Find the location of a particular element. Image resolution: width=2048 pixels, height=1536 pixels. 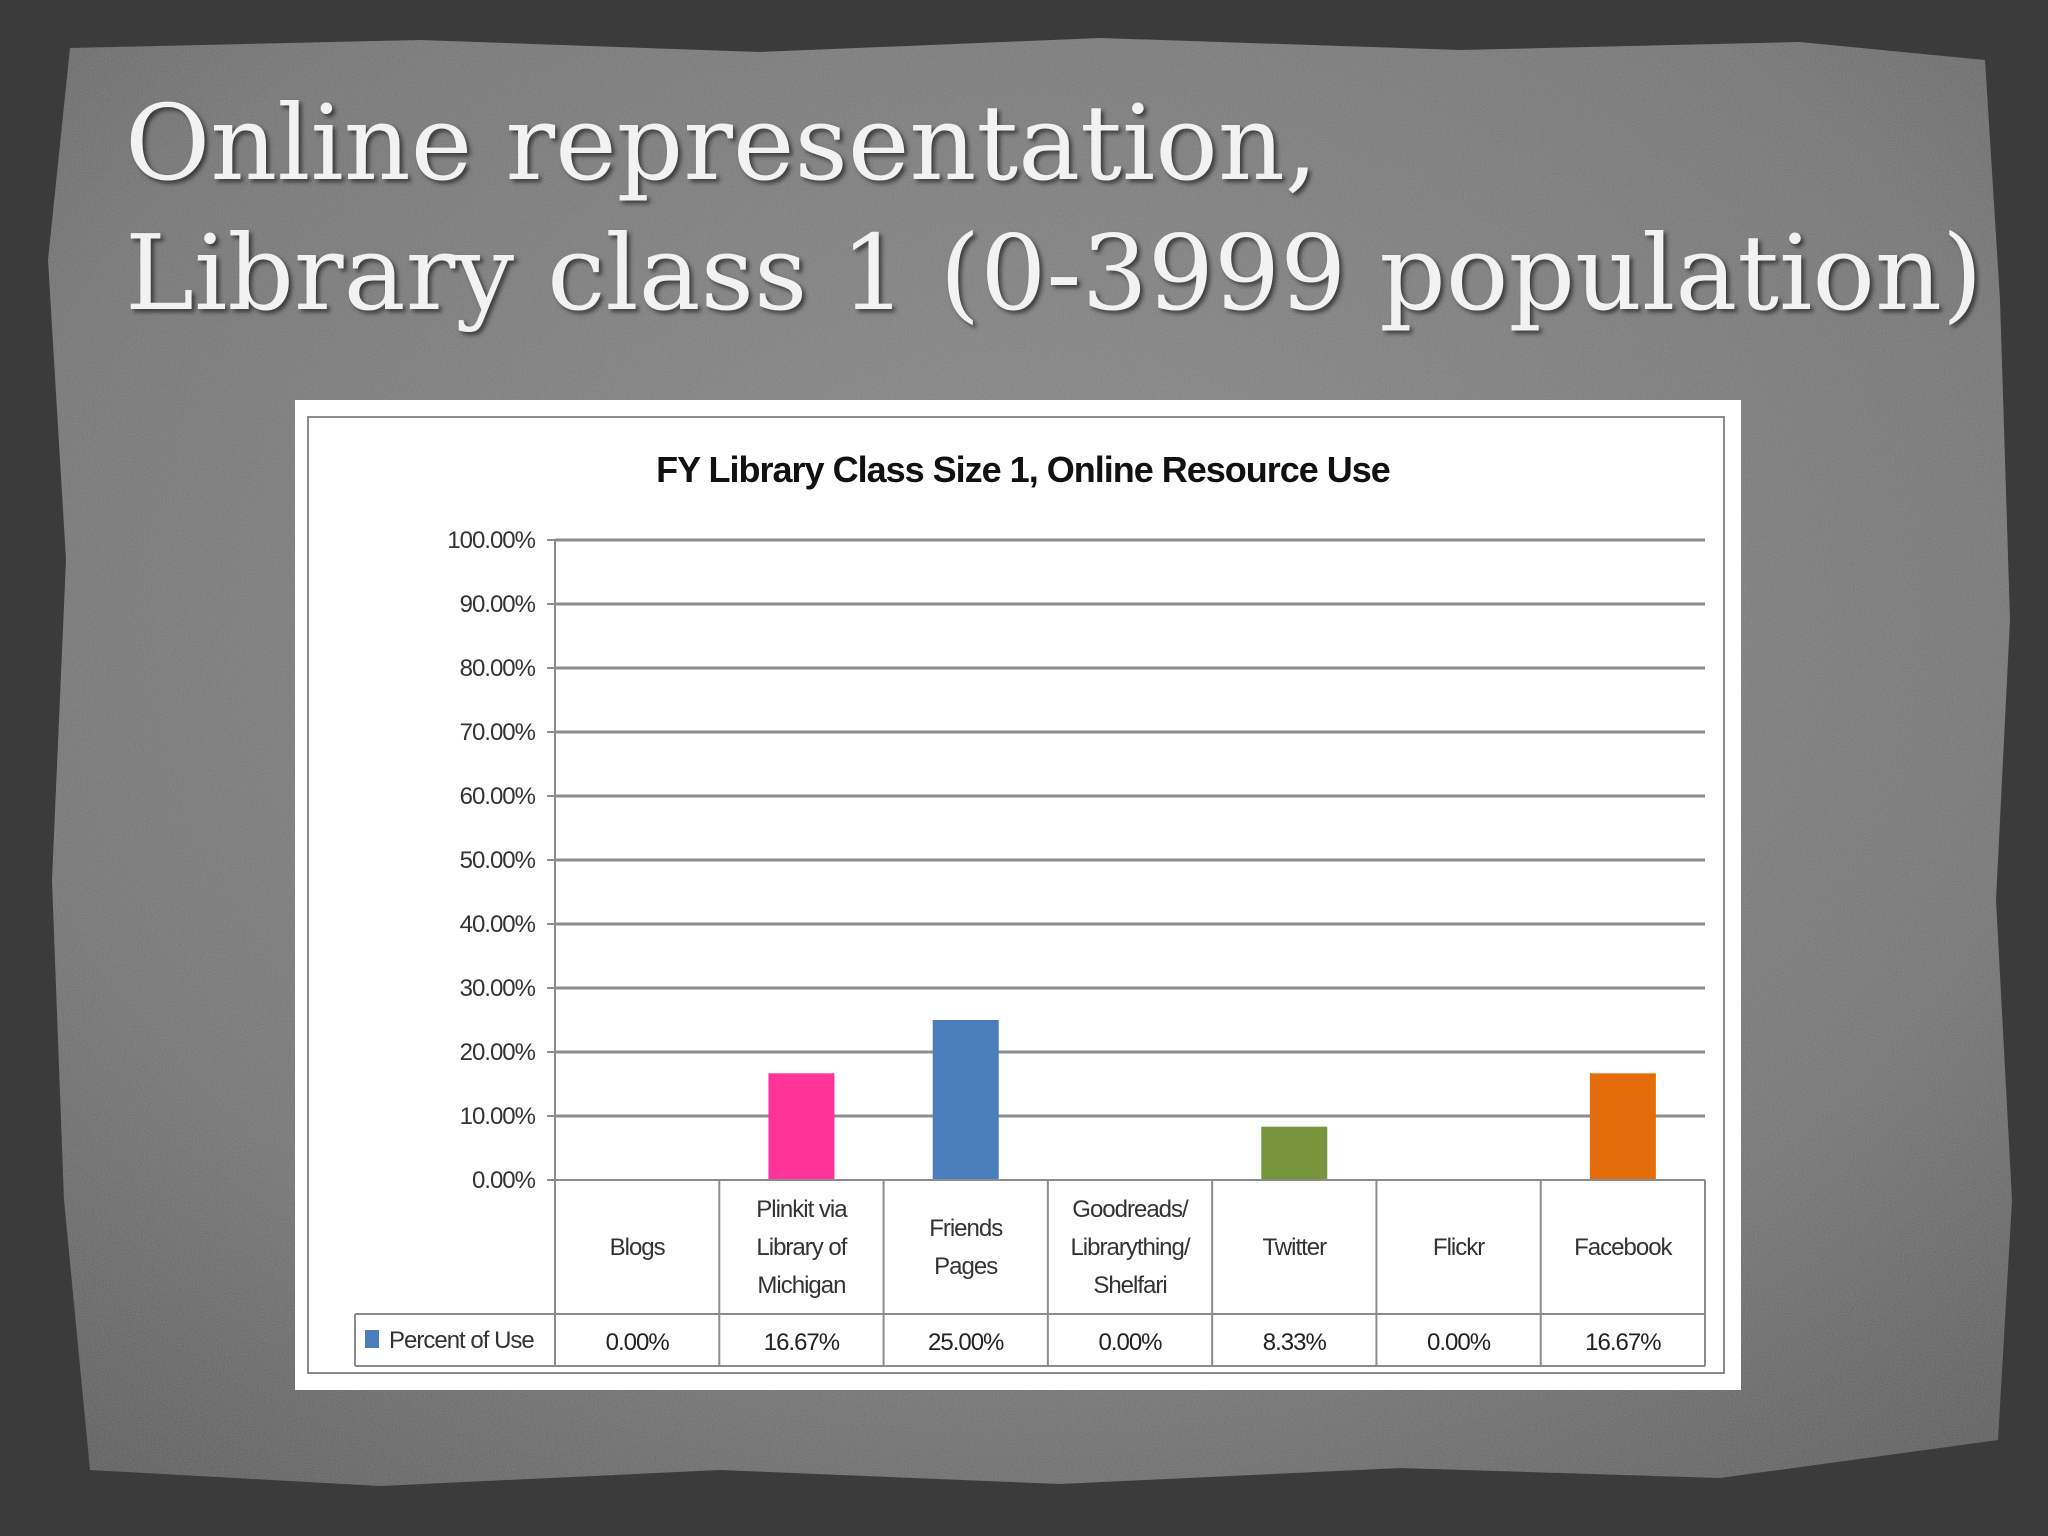

x-category-label: Flickr is located at coordinates (1459, 1247).